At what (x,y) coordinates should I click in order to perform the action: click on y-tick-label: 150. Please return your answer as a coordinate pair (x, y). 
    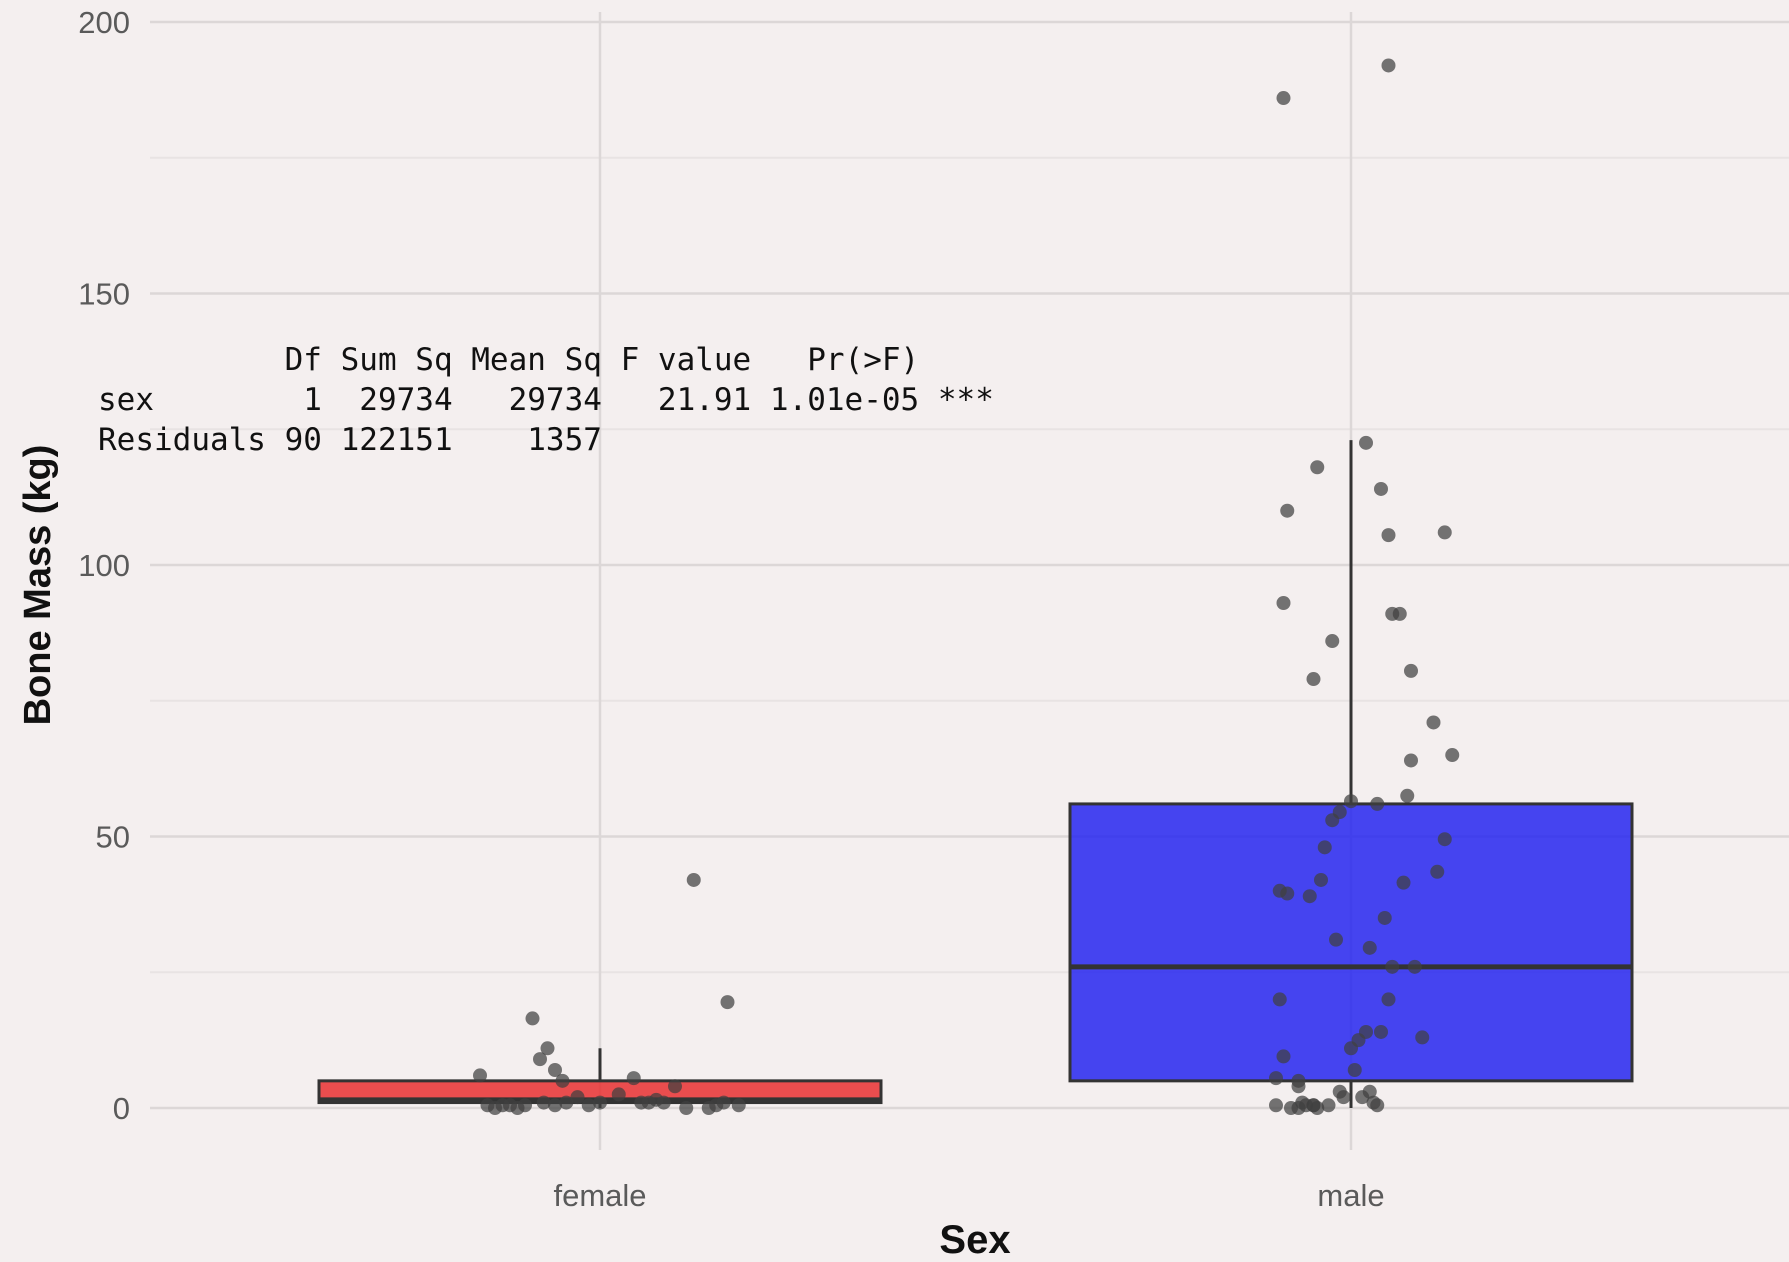
    Looking at the image, I should click on (104, 294).